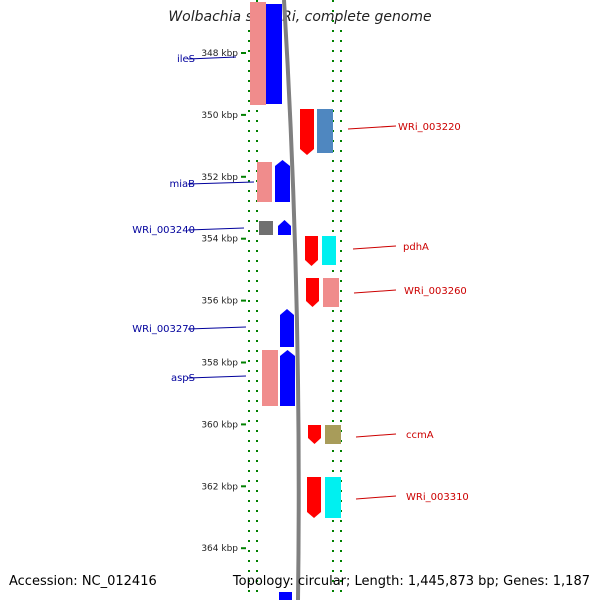 Image resolution: width=600 pixels, height=600 pixels. What do you see at coordinates (163, 329) in the screenshot?
I see `gene-label-wri_003270: WRi_003270` at bounding box center [163, 329].